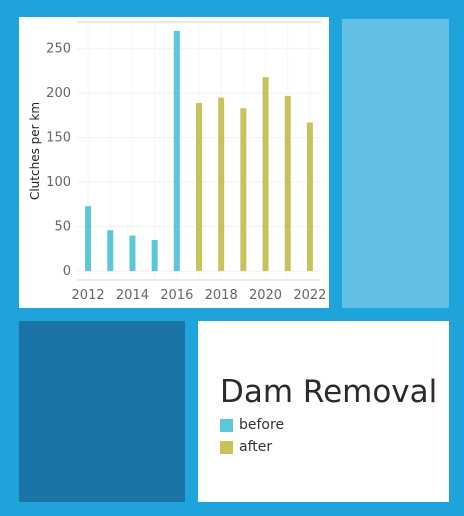 The height and width of the screenshot is (516, 464). What do you see at coordinates (265, 174) in the screenshot?
I see `bar-after-2020` at bounding box center [265, 174].